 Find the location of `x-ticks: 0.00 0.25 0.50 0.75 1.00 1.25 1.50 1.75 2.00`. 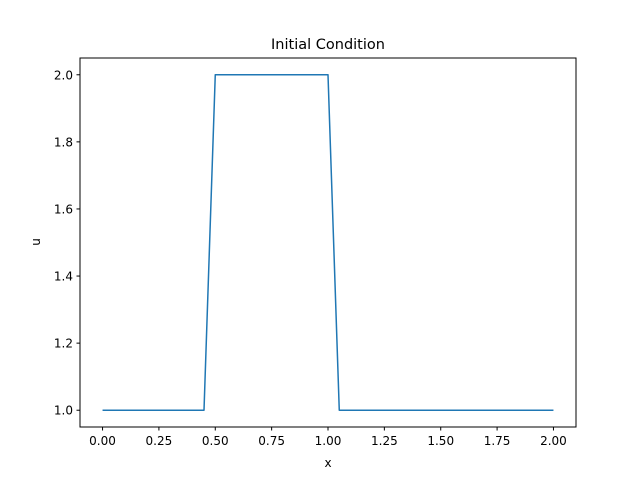

x-ticks: 0.00 0.25 0.50 0.75 1.00 1.25 1.50 1.75 2.00 is located at coordinates (328, 437).